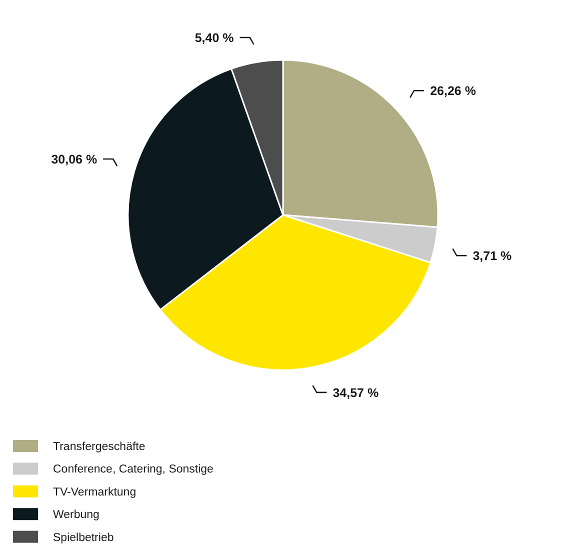 This screenshot has height=549, width=572. Describe the element at coordinates (74, 159) in the screenshot. I see `data-label: 30,06 %` at that location.